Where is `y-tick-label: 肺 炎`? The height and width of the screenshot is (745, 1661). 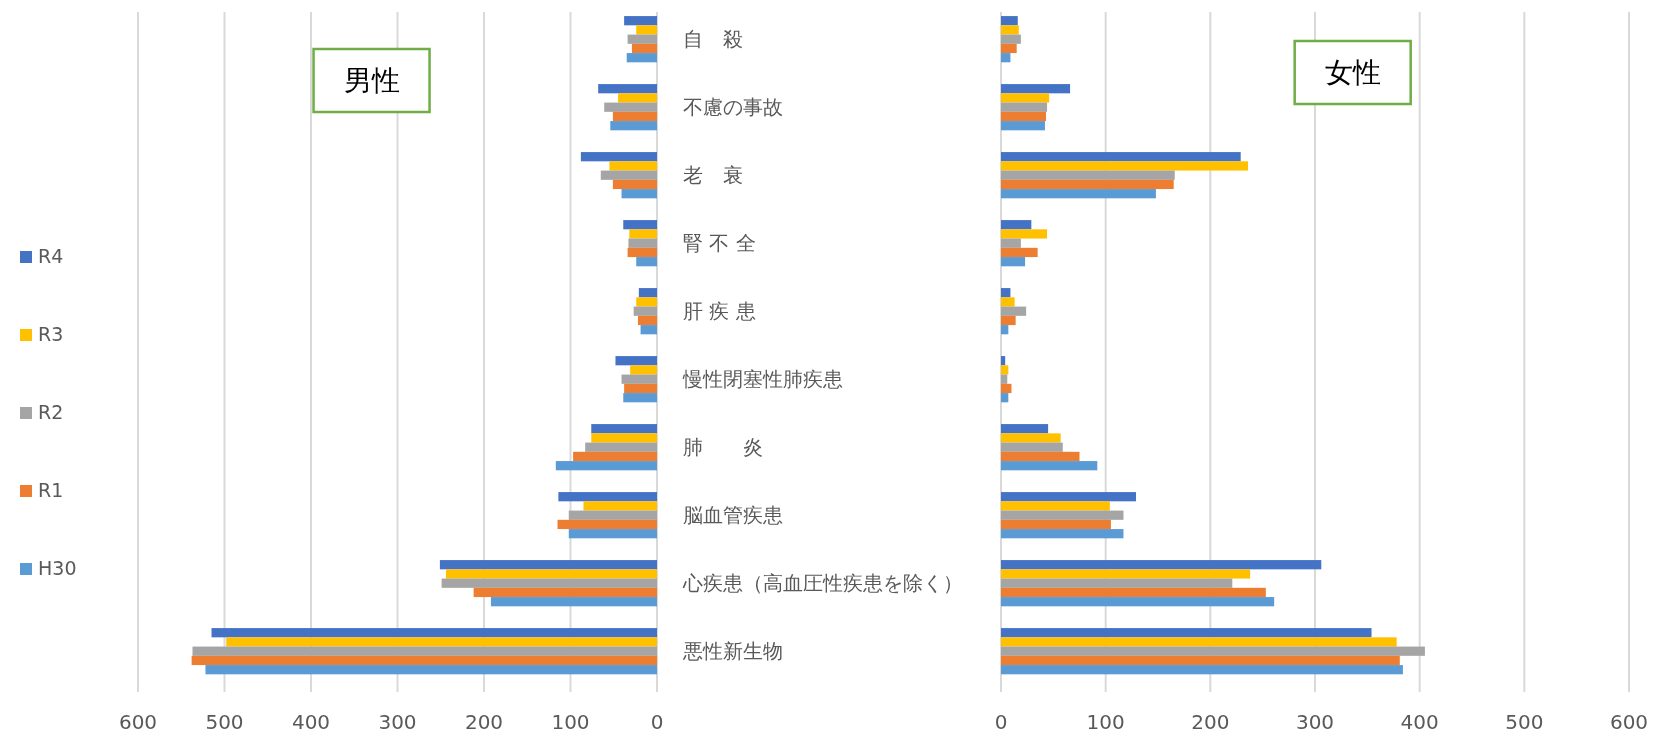 y-tick-label: 肺 炎 is located at coordinates (723, 447).